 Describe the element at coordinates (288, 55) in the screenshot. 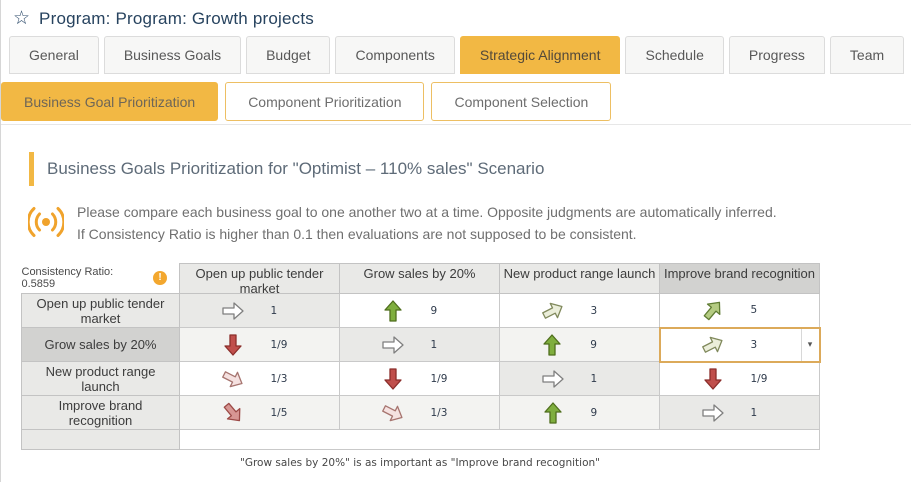

I see `tab-budget: Budget` at that location.